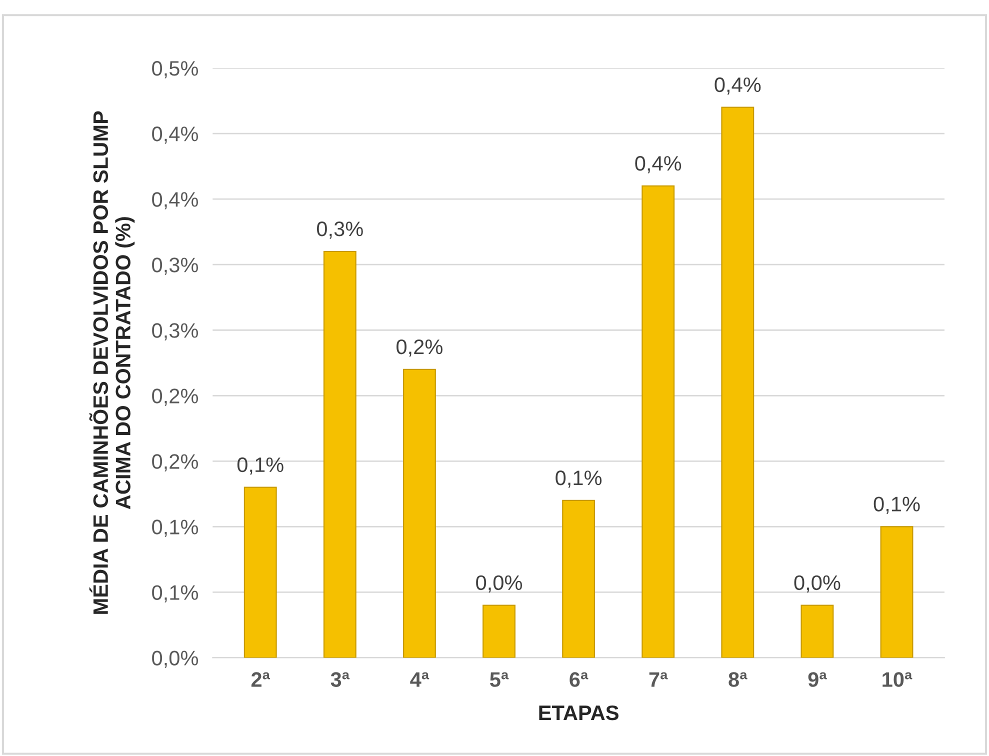  I want to click on x-tick-label: 7ª, so click(658, 679).